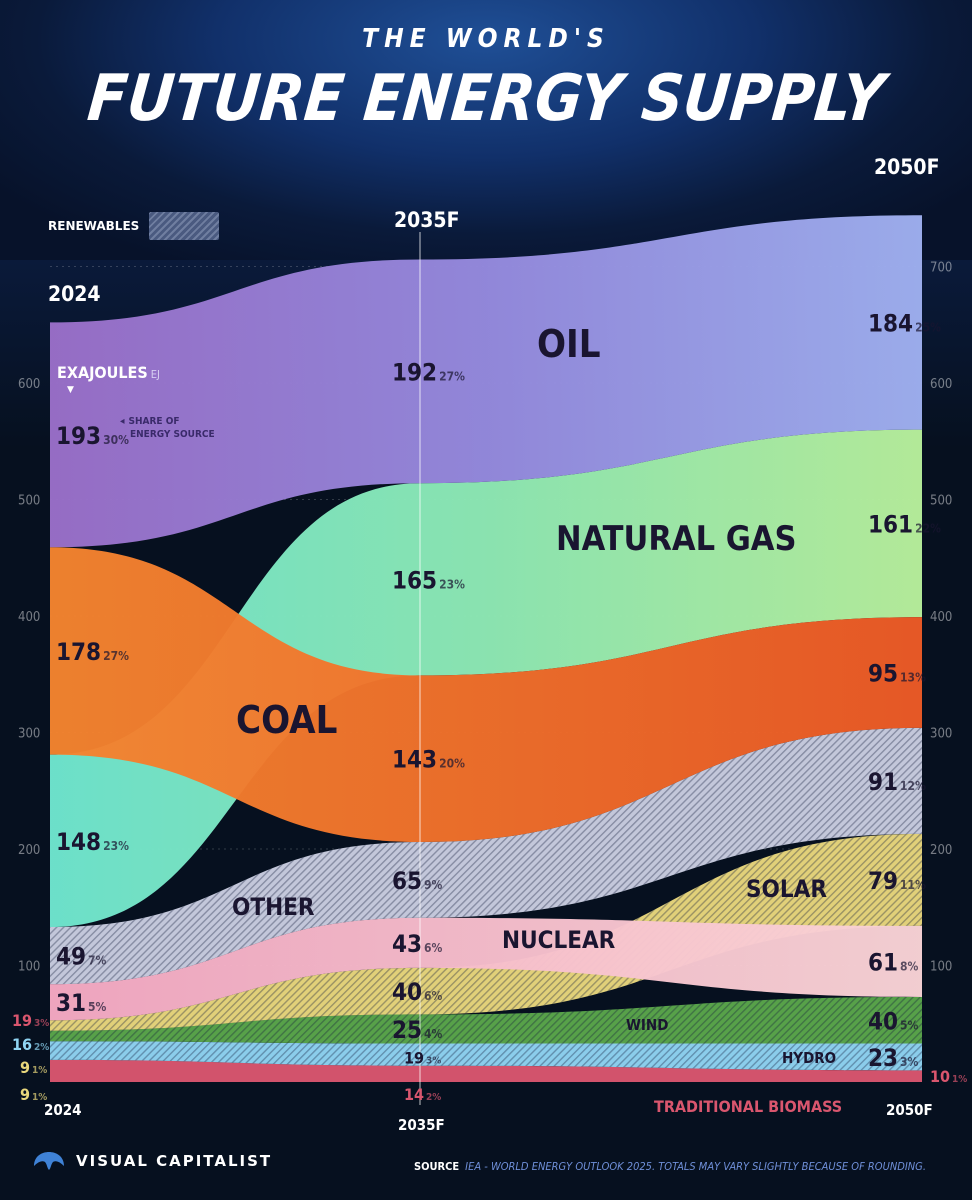  What do you see at coordinates (74, 294) in the screenshot?
I see `year-label-2024: 2024` at bounding box center [74, 294].